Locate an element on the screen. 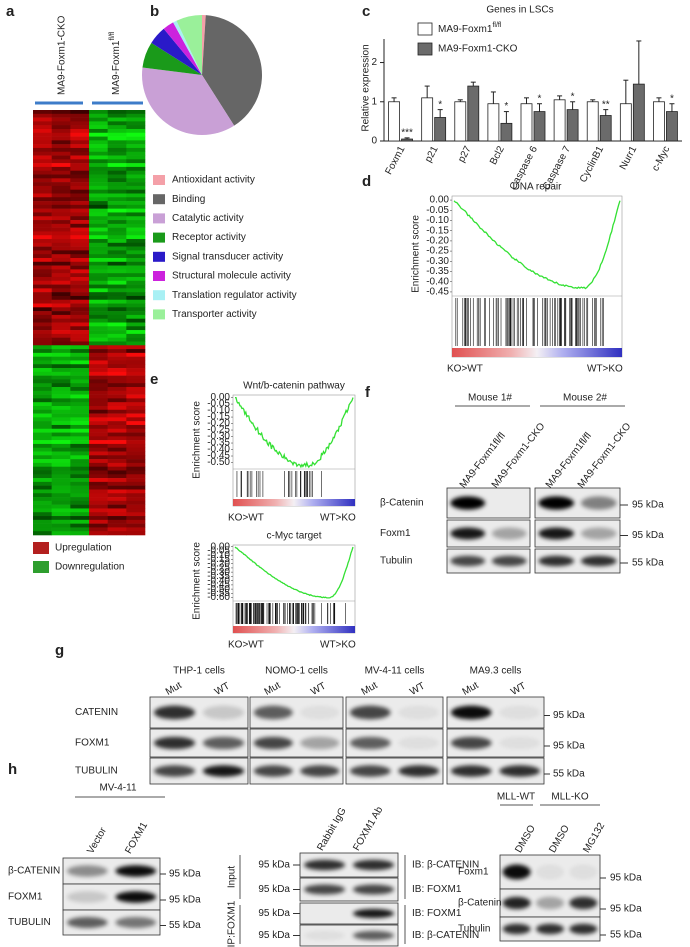  size-label: 55 kDa is located at coordinates (626, 935).